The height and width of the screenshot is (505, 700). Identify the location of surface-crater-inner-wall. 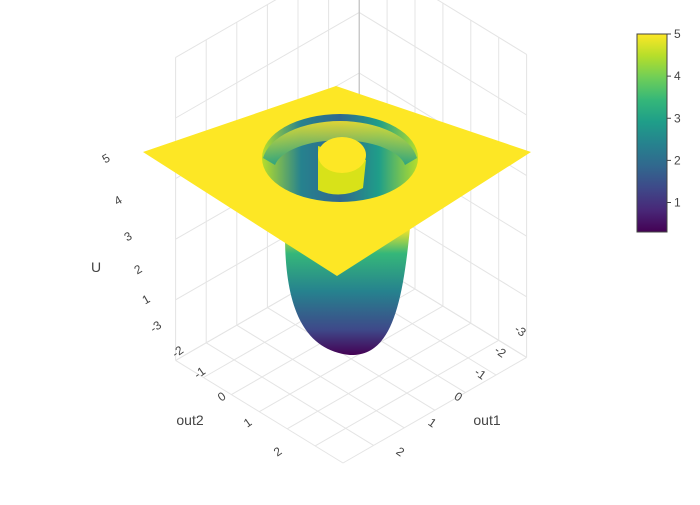
(340, 143).